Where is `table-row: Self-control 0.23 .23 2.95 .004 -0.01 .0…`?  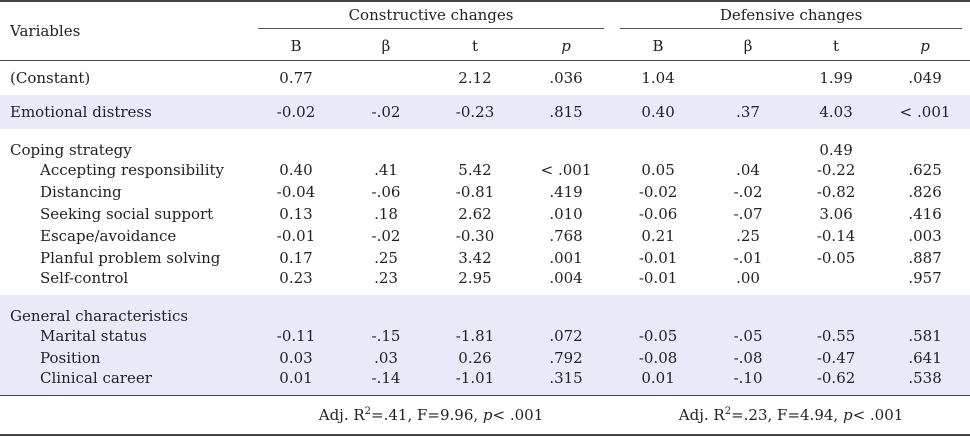 table-row: Self-control 0.23 .23 2.95 .004 -0.01 .0… is located at coordinates (485, 282).